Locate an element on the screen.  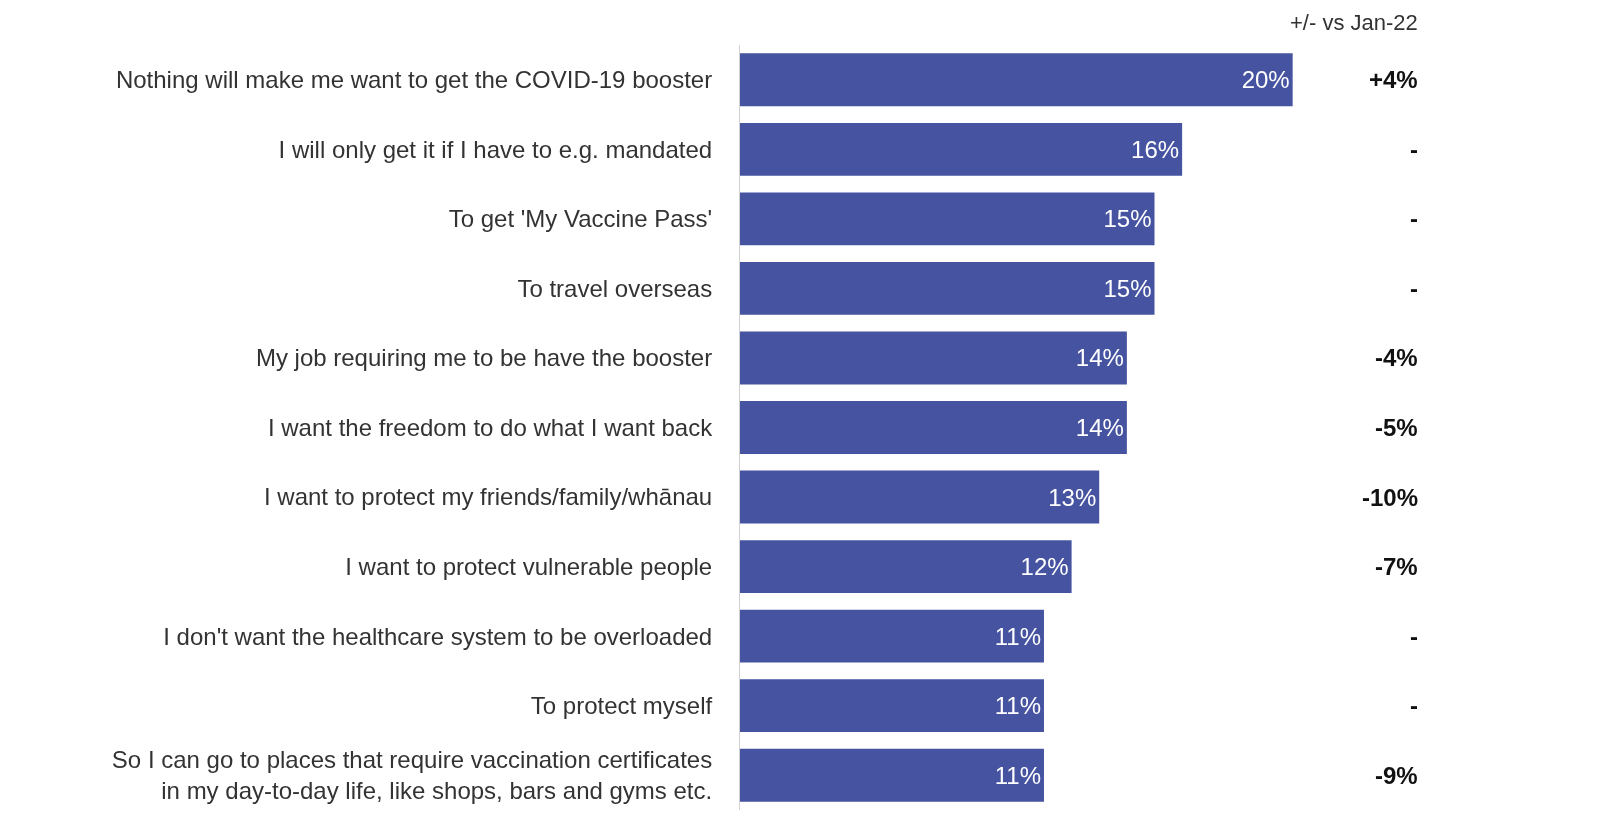
text: -7% is located at coordinates (1396, 566).